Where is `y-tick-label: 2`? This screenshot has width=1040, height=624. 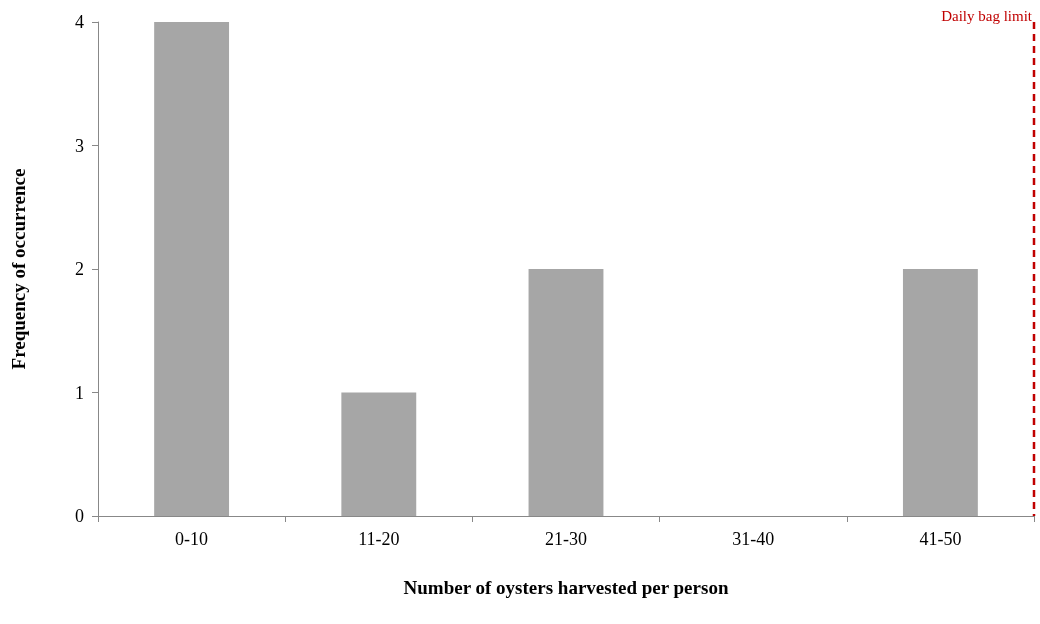 y-tick-label: 2 is located at coordinates (79, 269).